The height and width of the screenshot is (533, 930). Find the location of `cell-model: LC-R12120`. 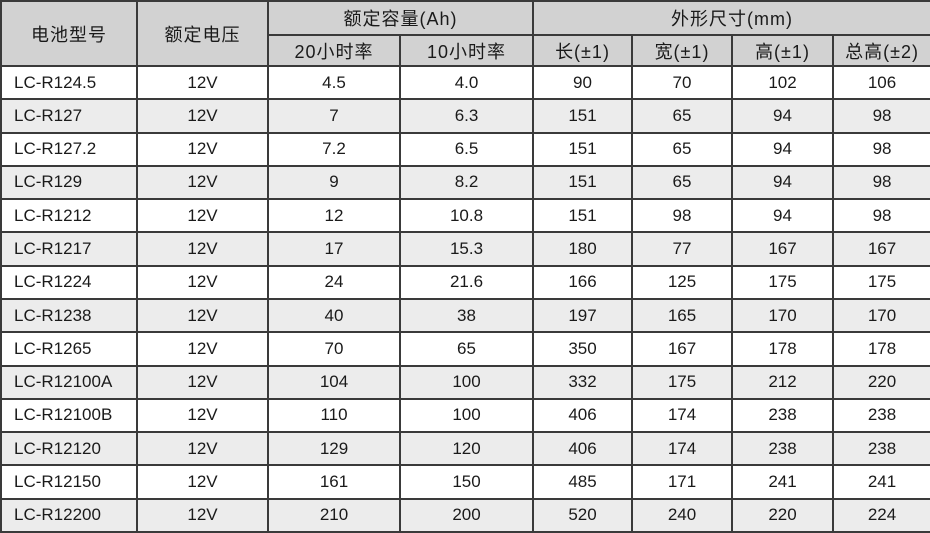

cell-model: LC-R12120 is located at coordinates (69, 449).